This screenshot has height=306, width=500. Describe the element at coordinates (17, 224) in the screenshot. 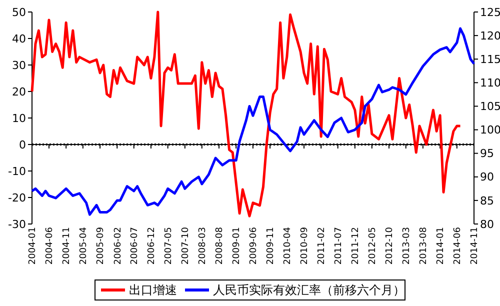

I see `y-tick-label: -30` at that location.